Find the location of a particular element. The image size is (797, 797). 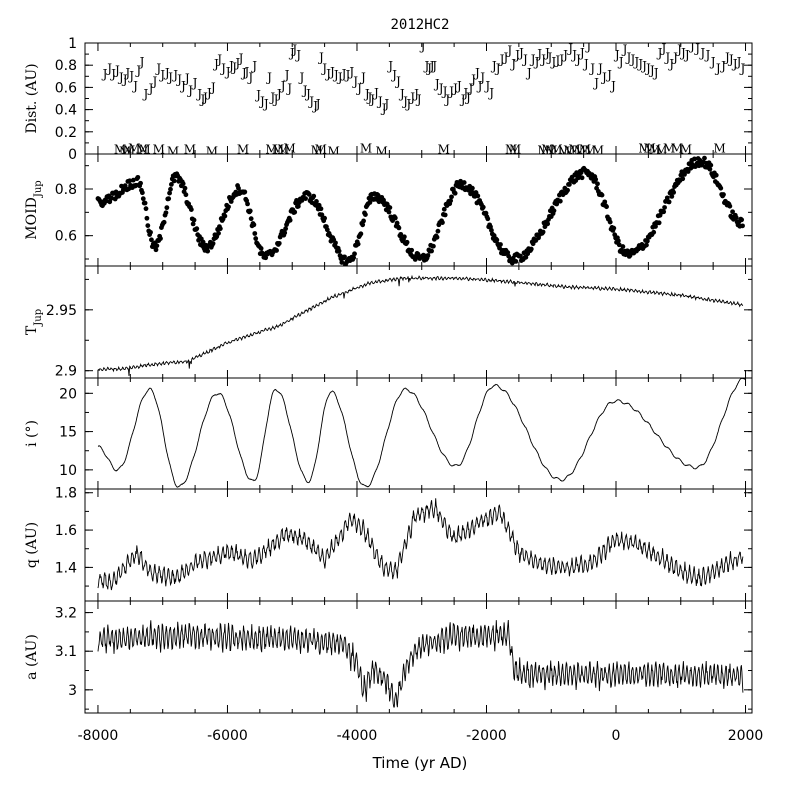

panel-incl: 10 15 20 i (°) is located at coordinates (388, 433).